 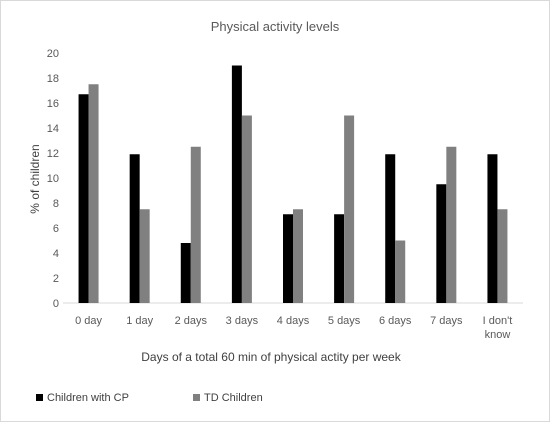 I want to click on x-tick-label: 2 days, so click(x=191, y=321).